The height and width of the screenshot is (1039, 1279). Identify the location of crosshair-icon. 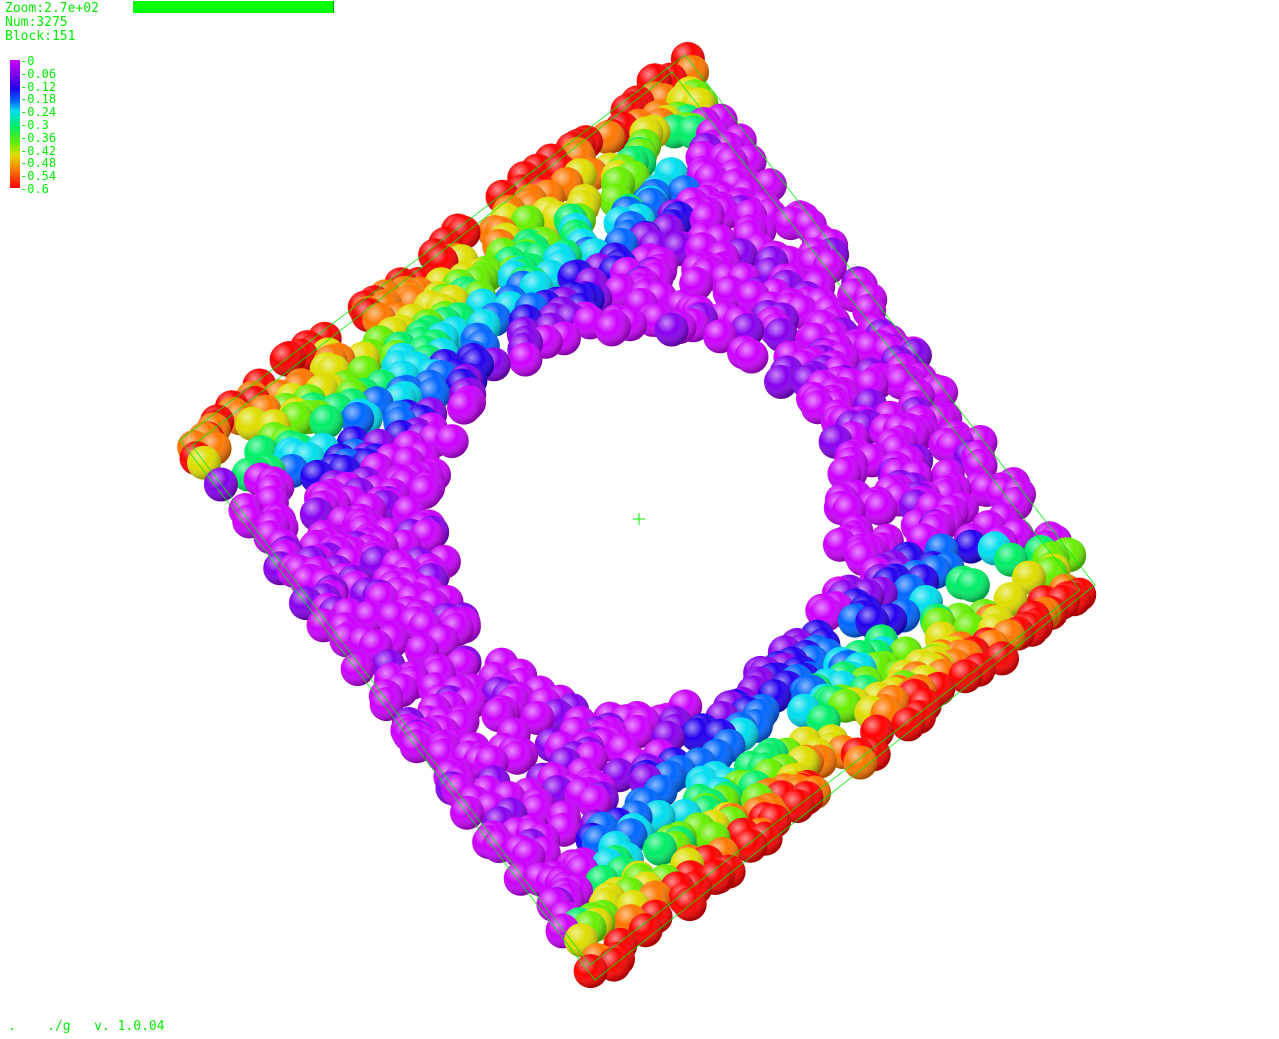
(639, 519).